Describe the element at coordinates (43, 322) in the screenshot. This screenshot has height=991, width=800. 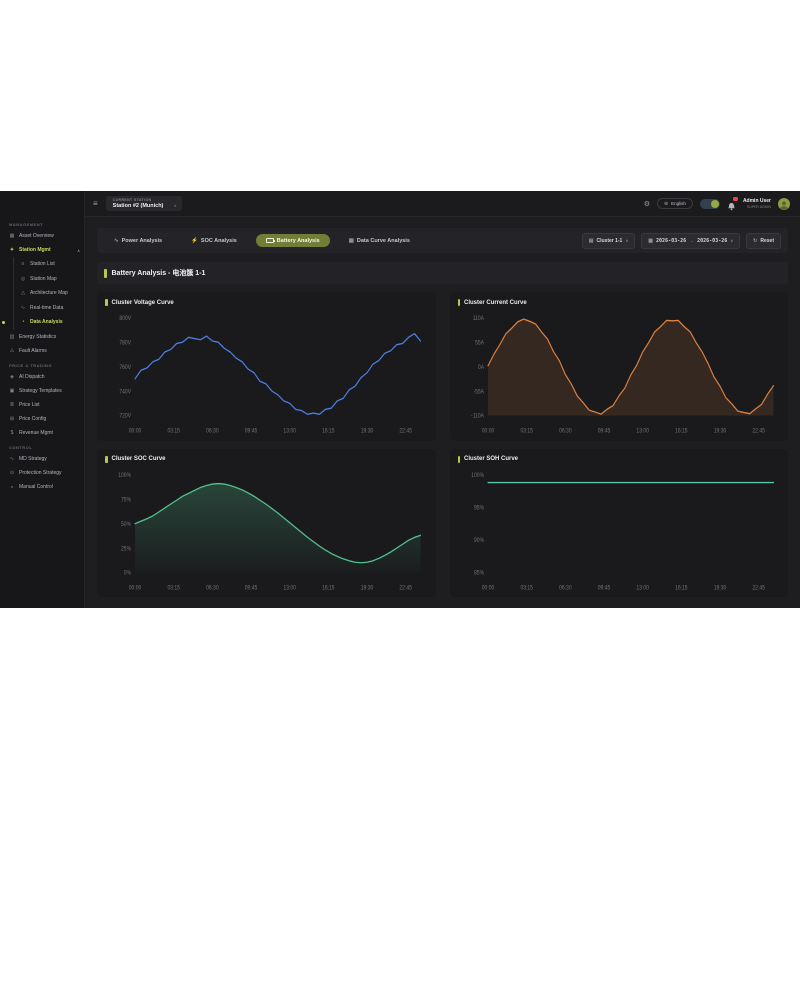
I see `sidebar-item-data-analysis: ◔ Data Analysis` at that location.